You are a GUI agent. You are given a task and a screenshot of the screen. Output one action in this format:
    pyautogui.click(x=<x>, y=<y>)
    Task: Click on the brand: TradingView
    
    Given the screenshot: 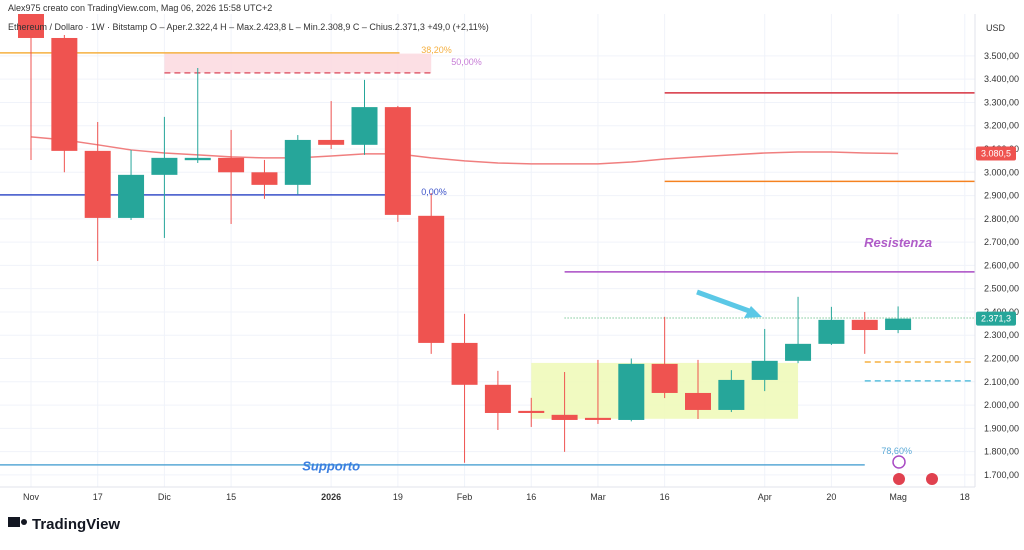 What is the action you would take?
    pyautogui.click(x=76, y=524)
    